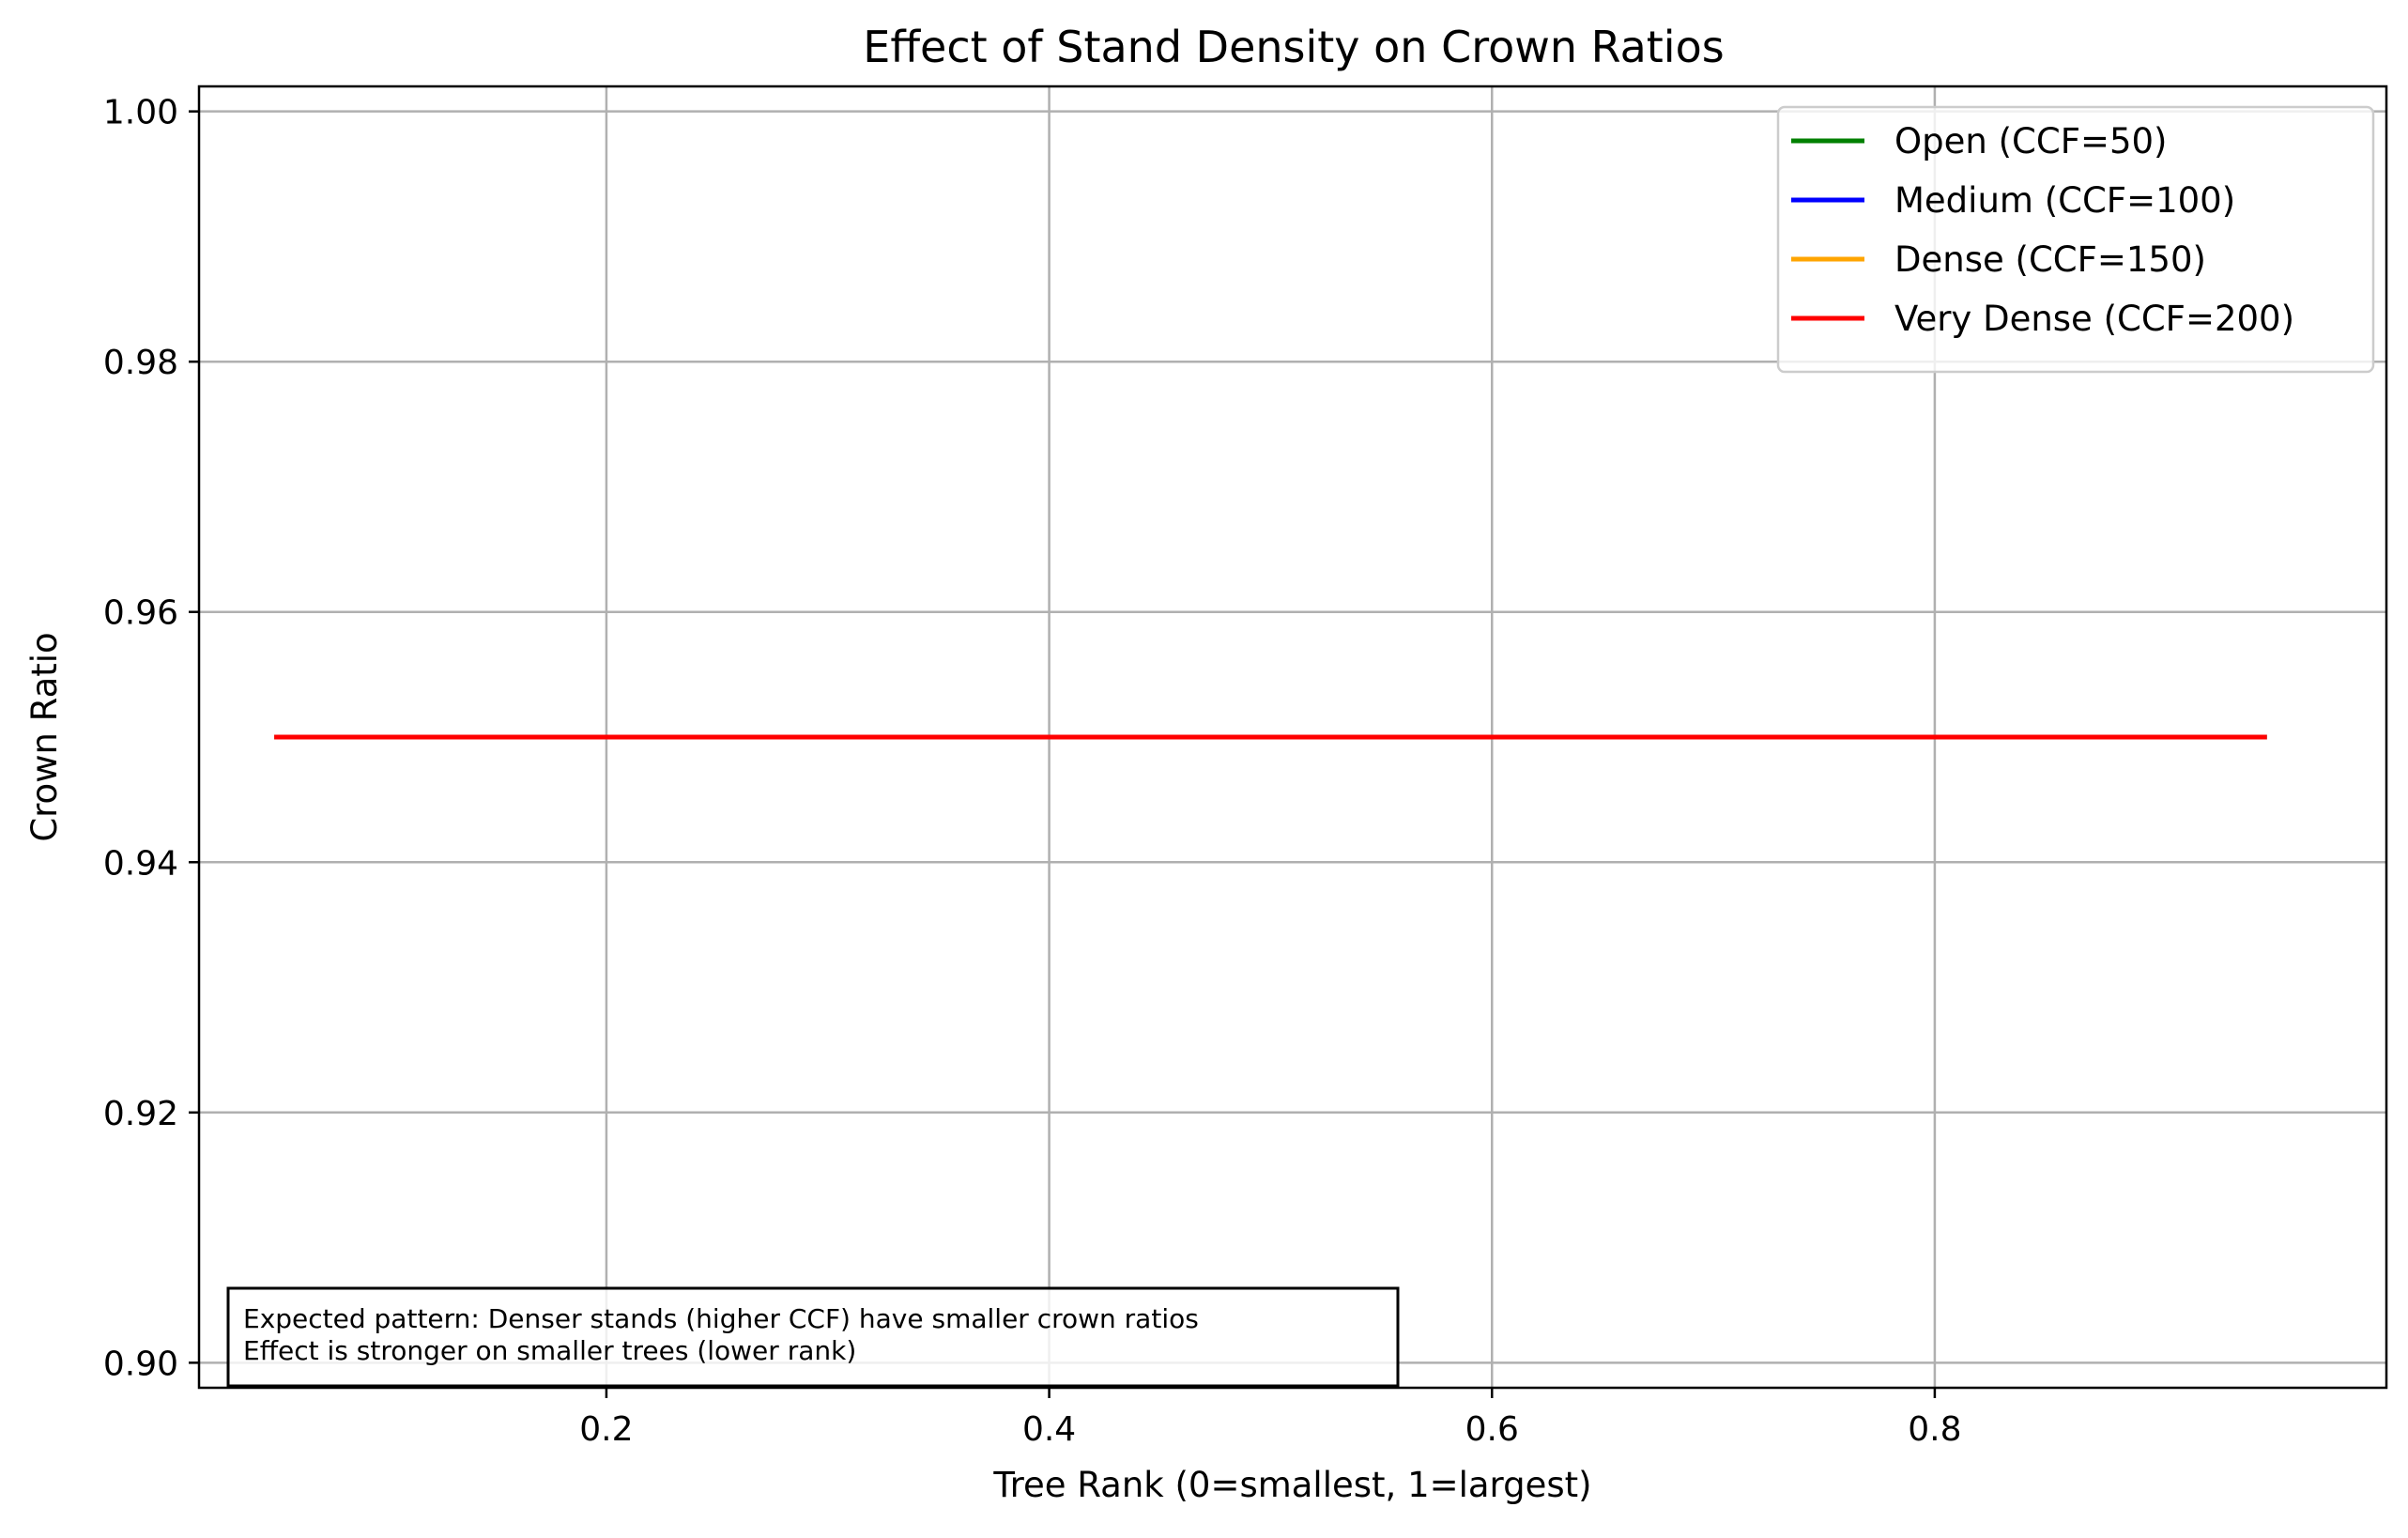  What do you see at coordinates (140, 113) in the screenshot?
I see `y-tick-label: 1.00` at bounding box center [140, 113].